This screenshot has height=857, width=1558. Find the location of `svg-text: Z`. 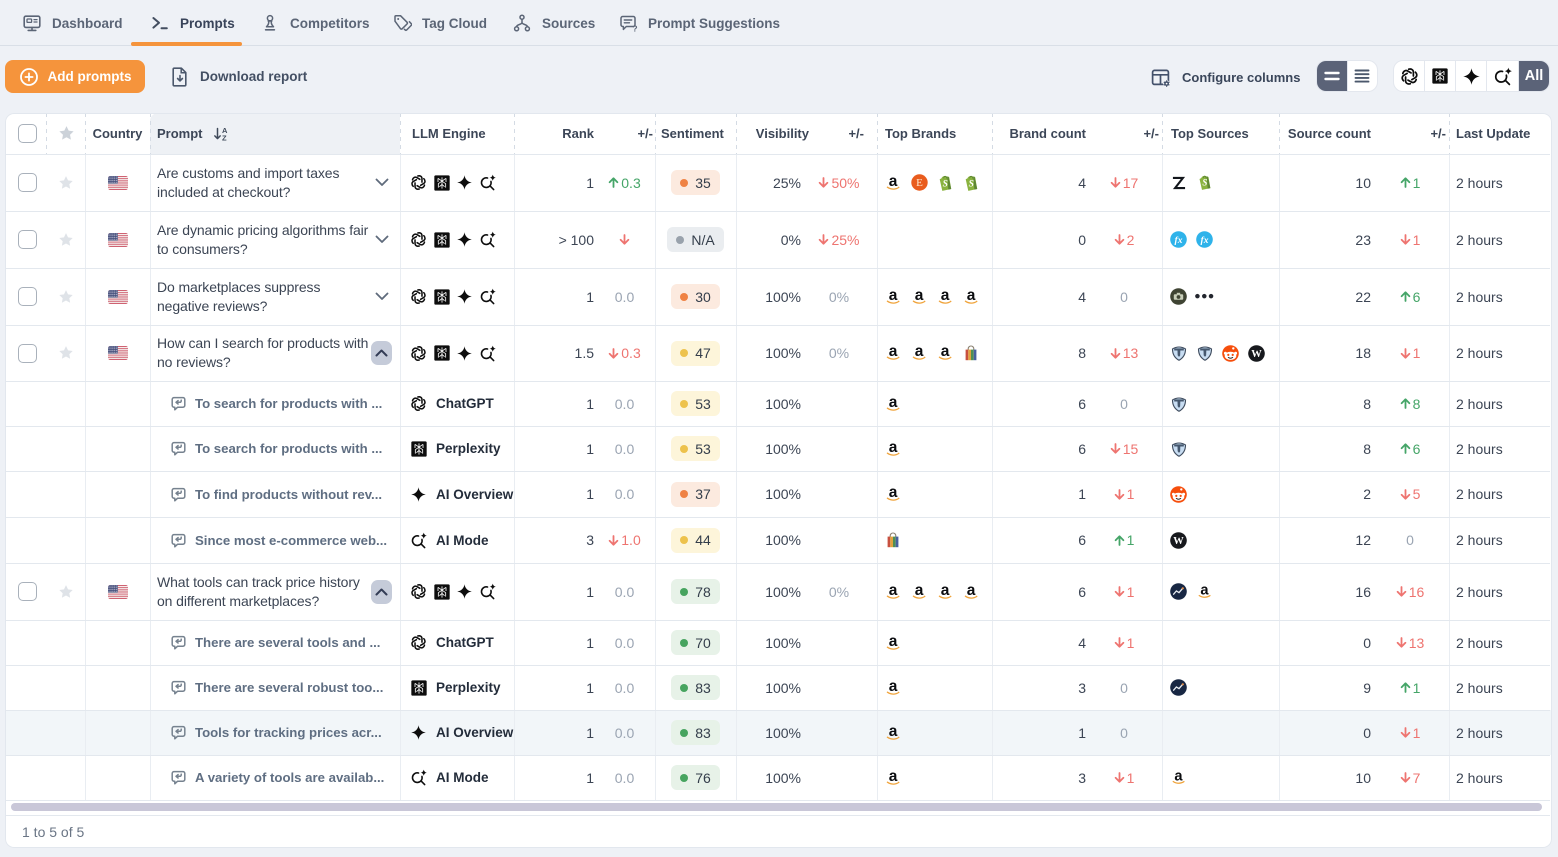

svg-text: Z is located at coordinates (224, 137).